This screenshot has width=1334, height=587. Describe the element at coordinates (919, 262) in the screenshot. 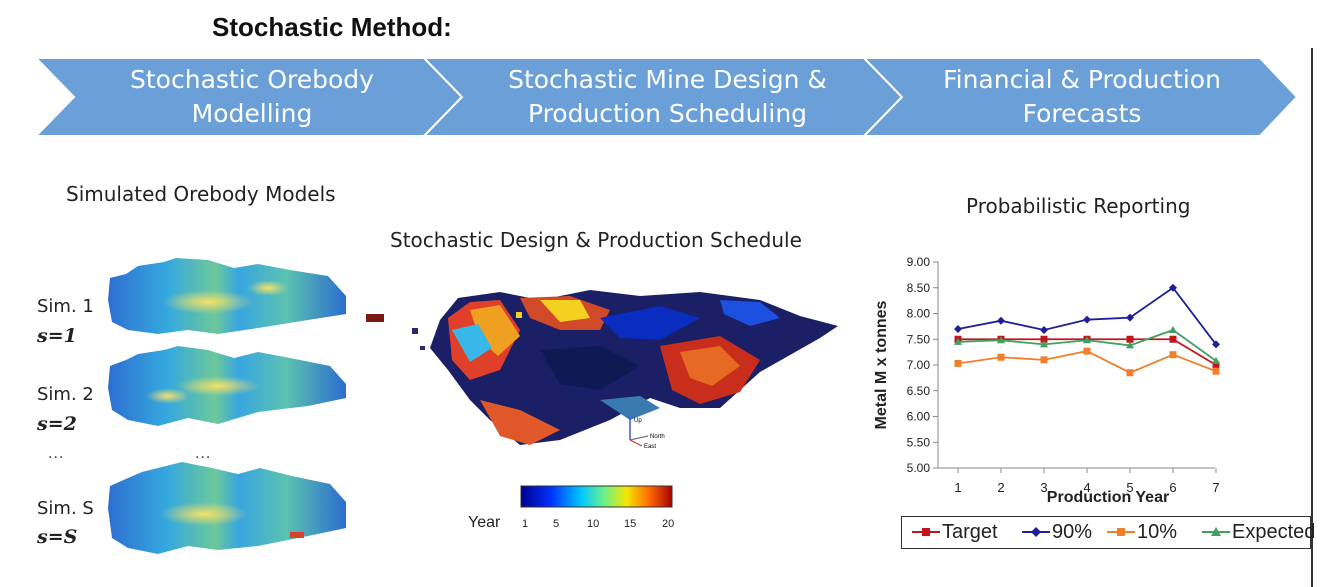

I see `y-tick-label: 9.00` at that location.